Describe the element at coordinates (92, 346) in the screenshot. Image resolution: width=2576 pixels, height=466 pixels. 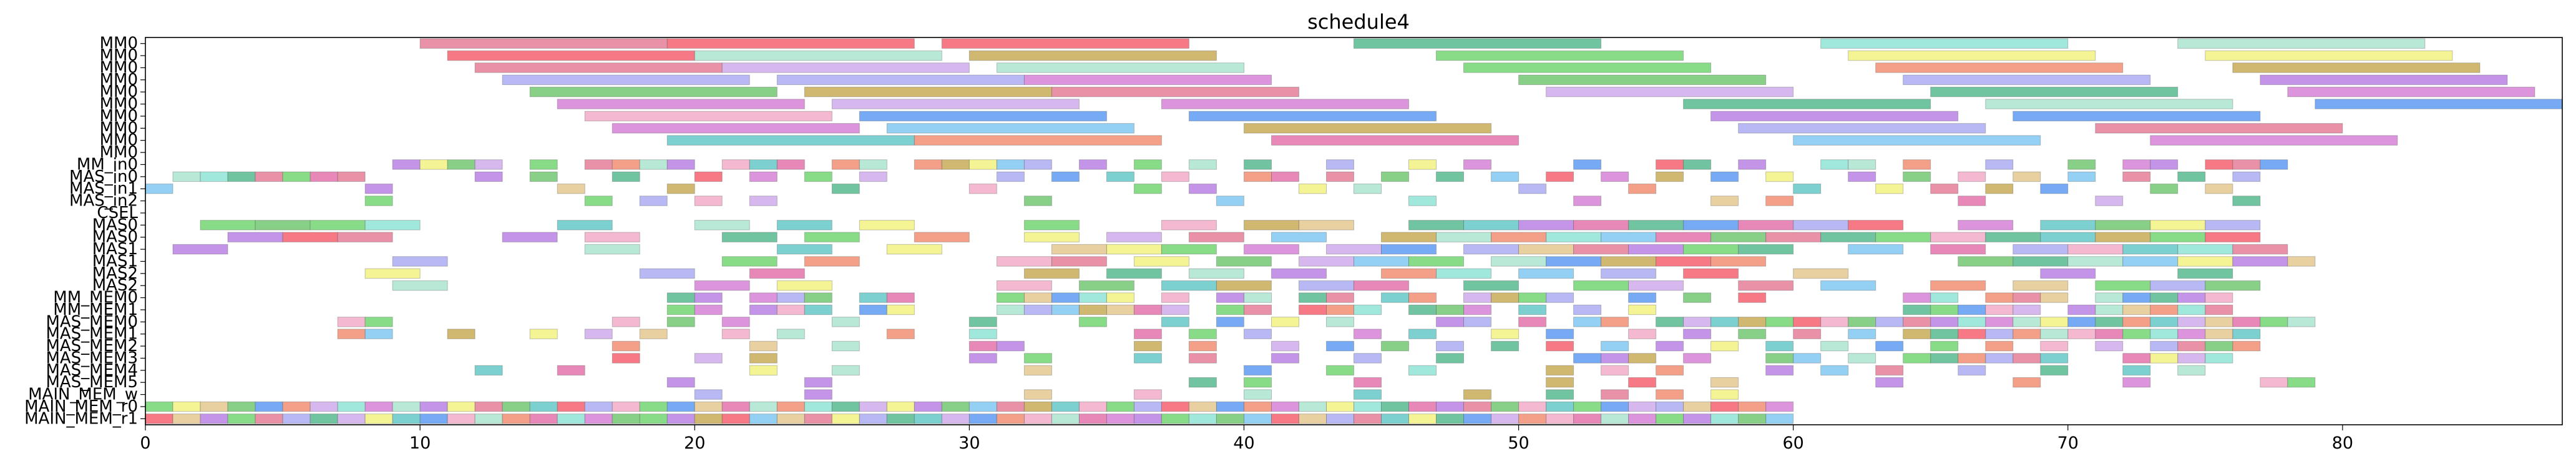
I see `y-tick-label-25: MAS_MEM2` at that location.